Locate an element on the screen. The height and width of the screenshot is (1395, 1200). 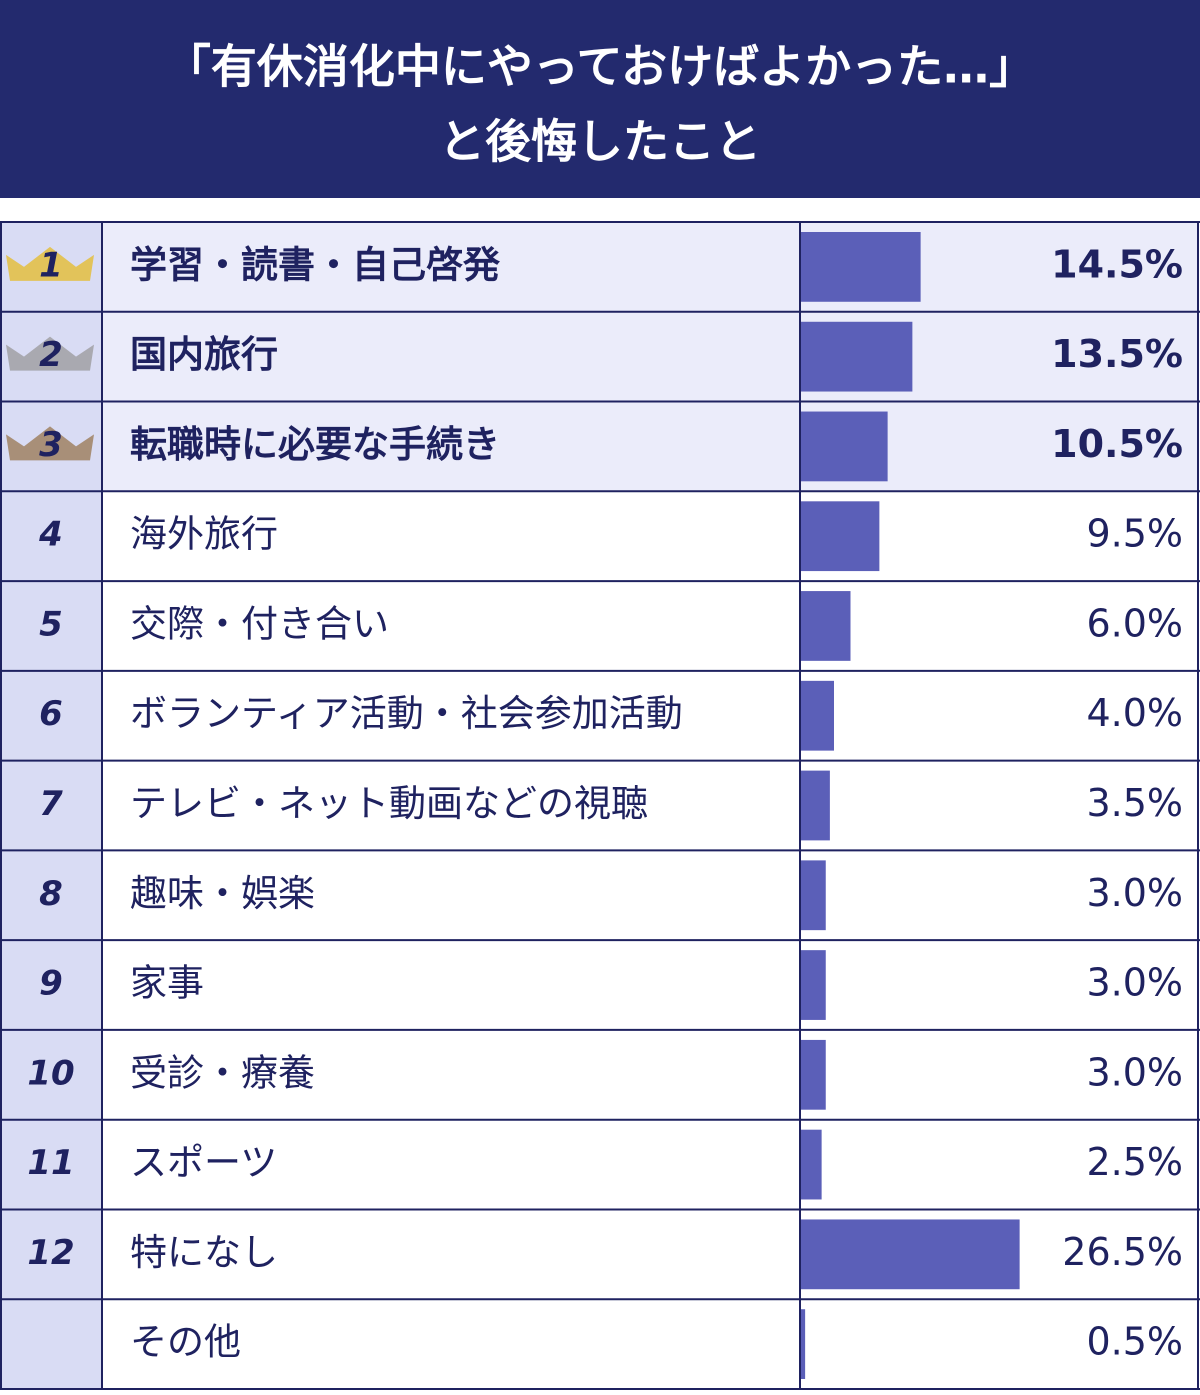
rank-label: 7 is located at coordinates (51, 804).